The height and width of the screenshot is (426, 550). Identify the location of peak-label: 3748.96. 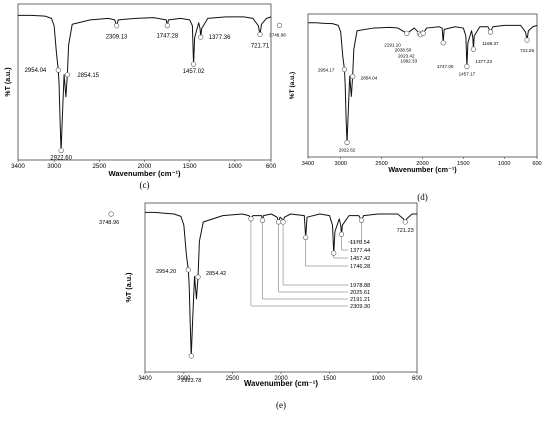
(109, 223).